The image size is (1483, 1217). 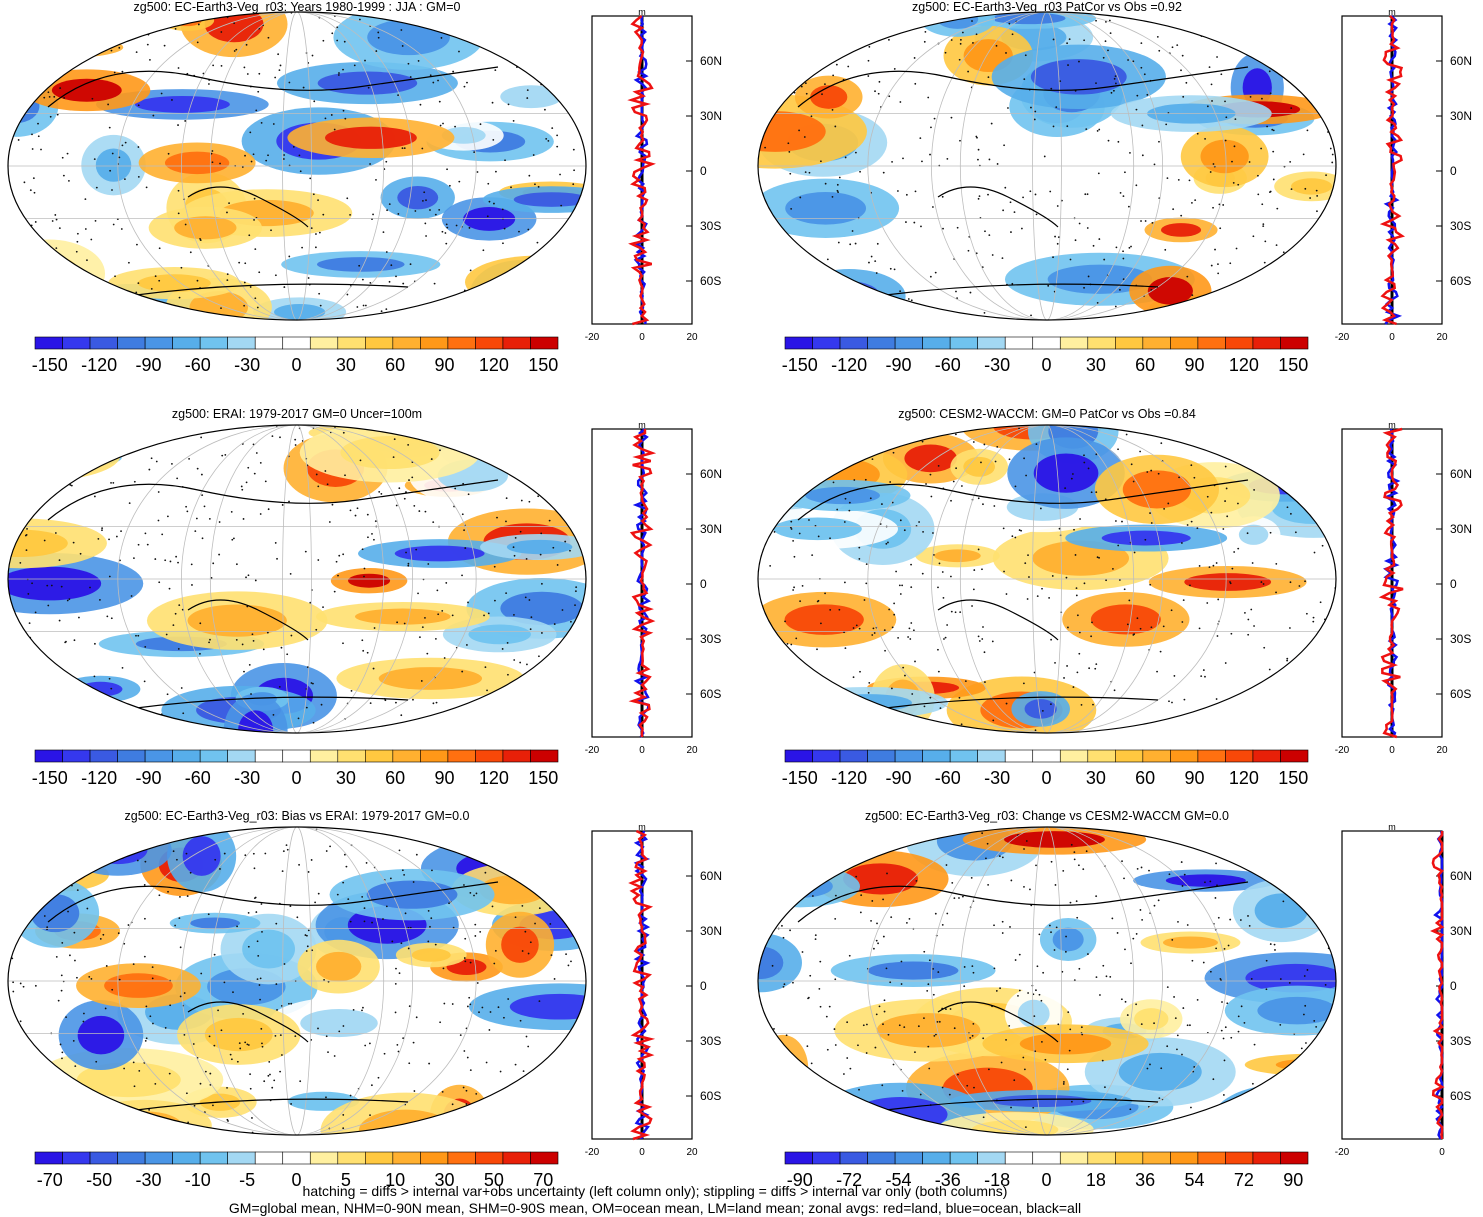 What do you see at coordinates (395, 778) in the screenshot?
I see `colorbar-tick-label: 60` at bounding box center [395, 778].